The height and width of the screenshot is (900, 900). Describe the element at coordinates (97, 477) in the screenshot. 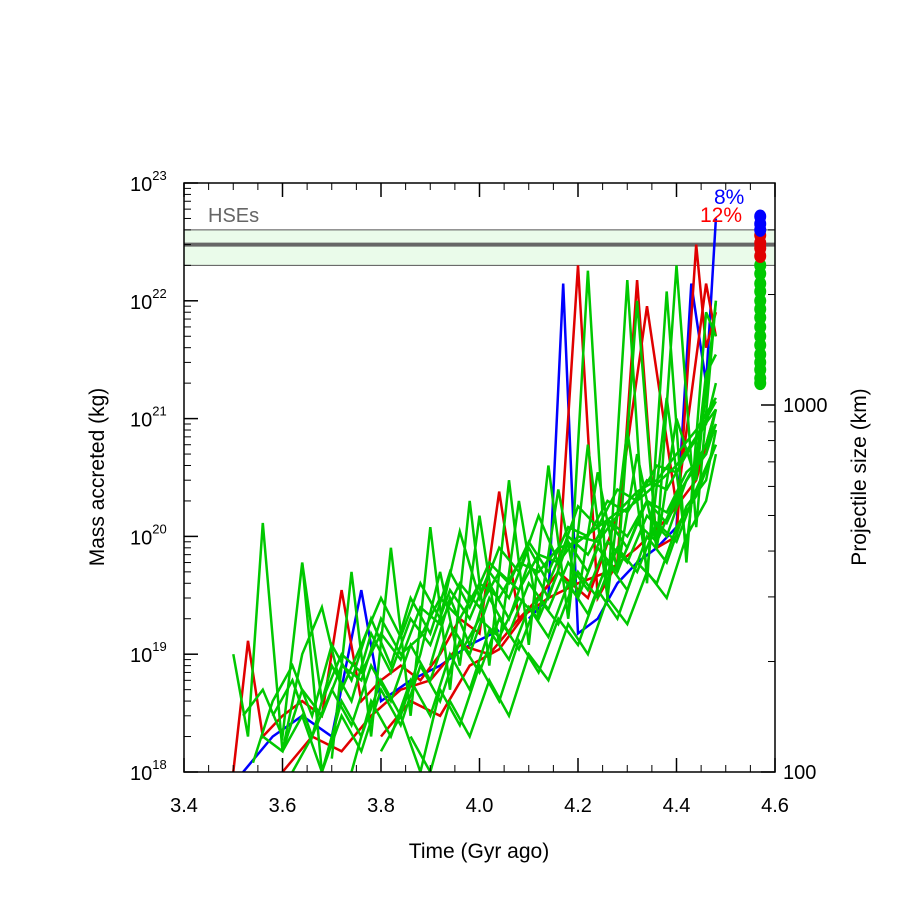

I see `y-axis-title: Mass accreted (kg)` at that location.